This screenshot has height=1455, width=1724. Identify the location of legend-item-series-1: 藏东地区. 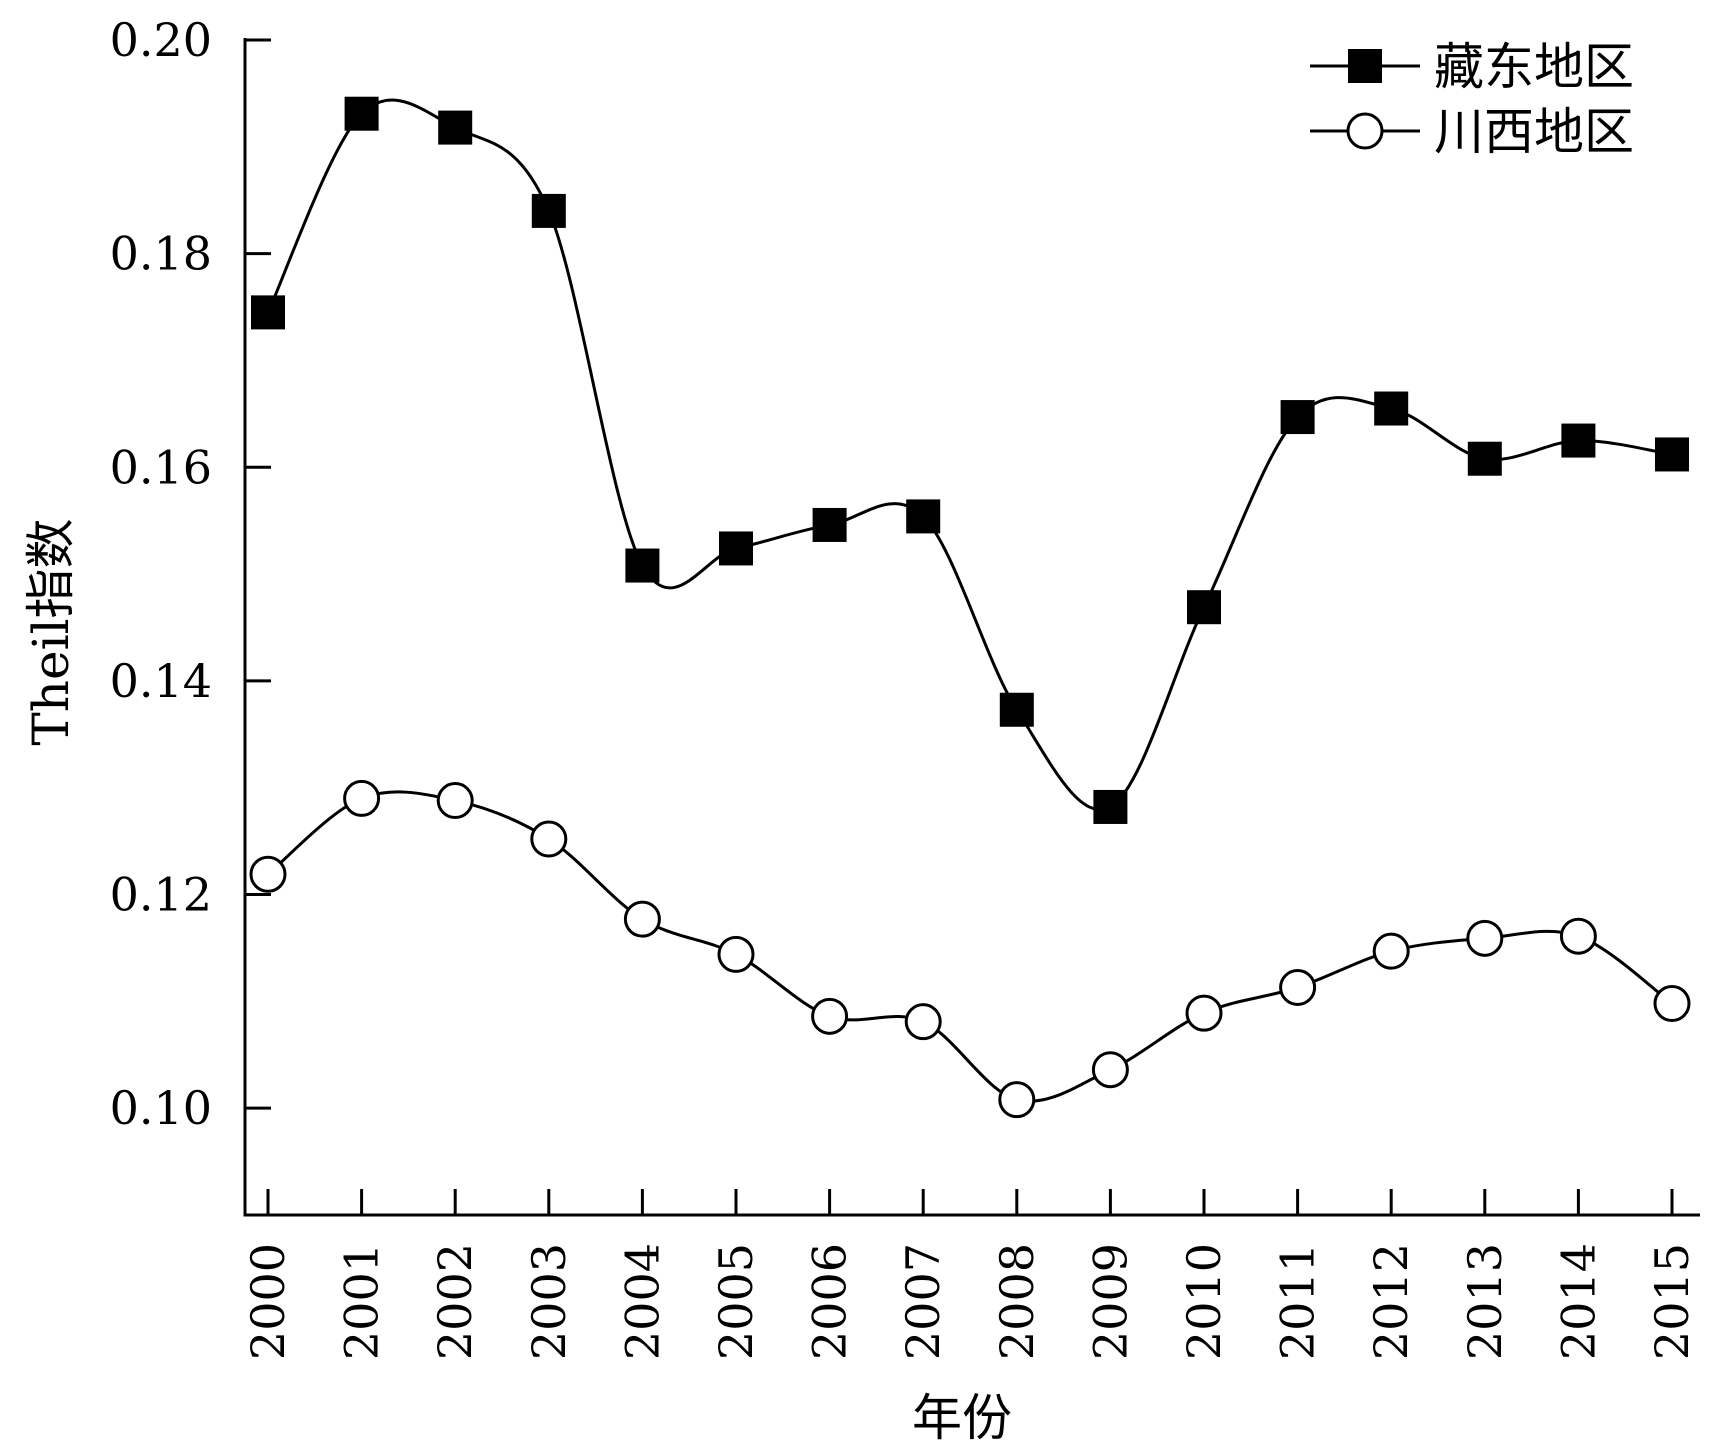
(1472, 67).